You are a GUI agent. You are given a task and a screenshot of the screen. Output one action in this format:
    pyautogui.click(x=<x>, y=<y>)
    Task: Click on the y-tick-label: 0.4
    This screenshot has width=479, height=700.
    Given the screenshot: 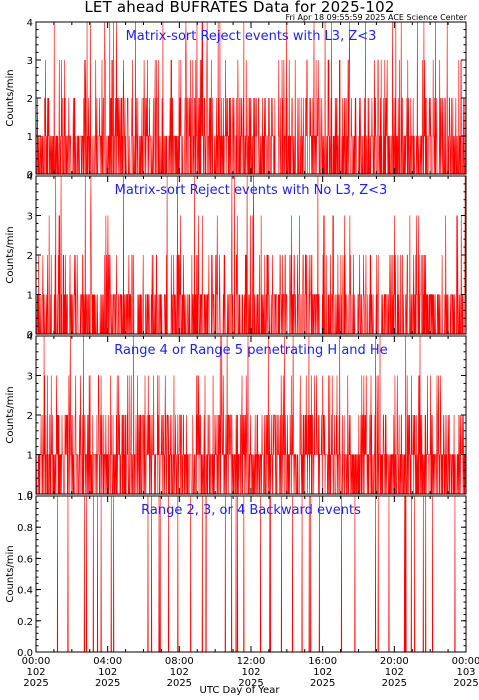 What is the action you would take?
    pyautogui.click(x=25, y=591)
    